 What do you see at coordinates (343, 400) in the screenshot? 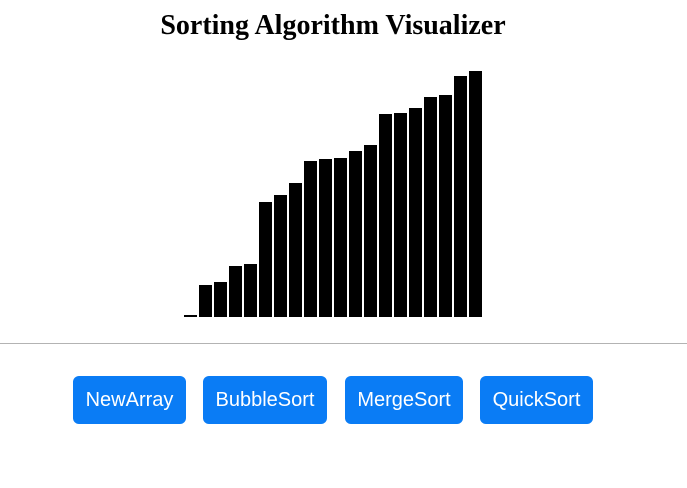
I see `controls-toolbar: NewArray BubbleSort MergeSort QuickSort` at bounding box center [343, 400].